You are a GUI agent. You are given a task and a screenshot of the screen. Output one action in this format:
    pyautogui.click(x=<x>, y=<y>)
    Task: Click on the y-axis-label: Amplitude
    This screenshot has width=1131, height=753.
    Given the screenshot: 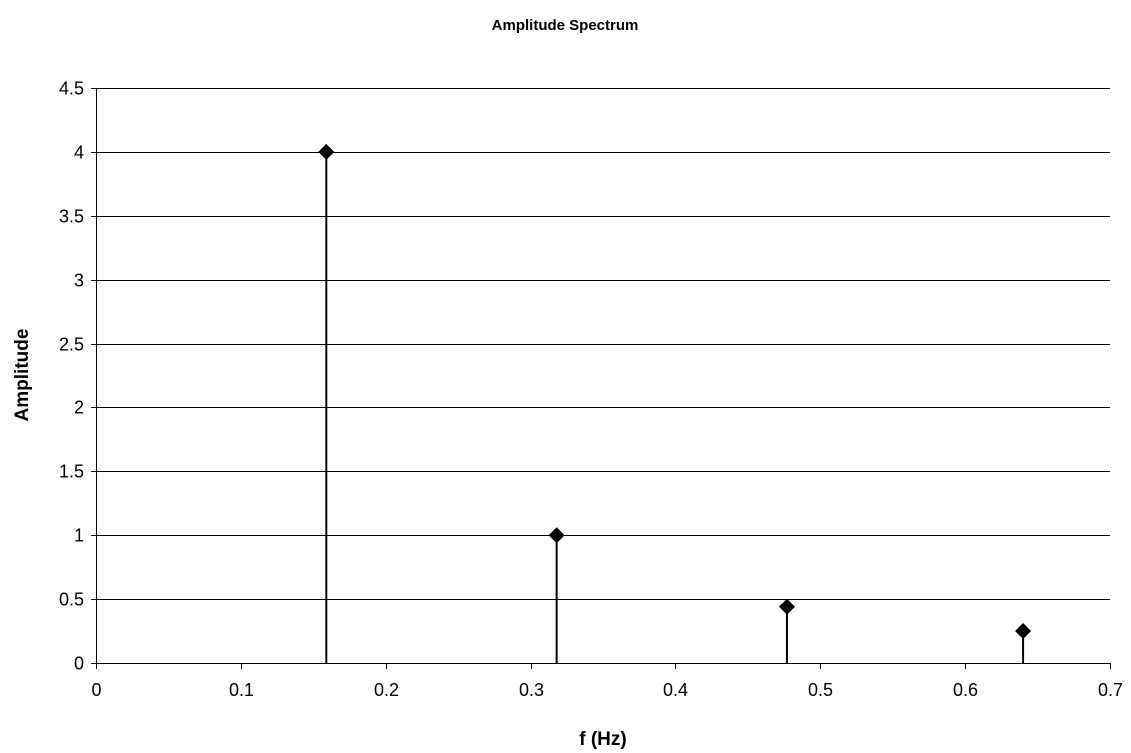 What is the action you would take?
    pyautogui.click(x=22, y=375)
    